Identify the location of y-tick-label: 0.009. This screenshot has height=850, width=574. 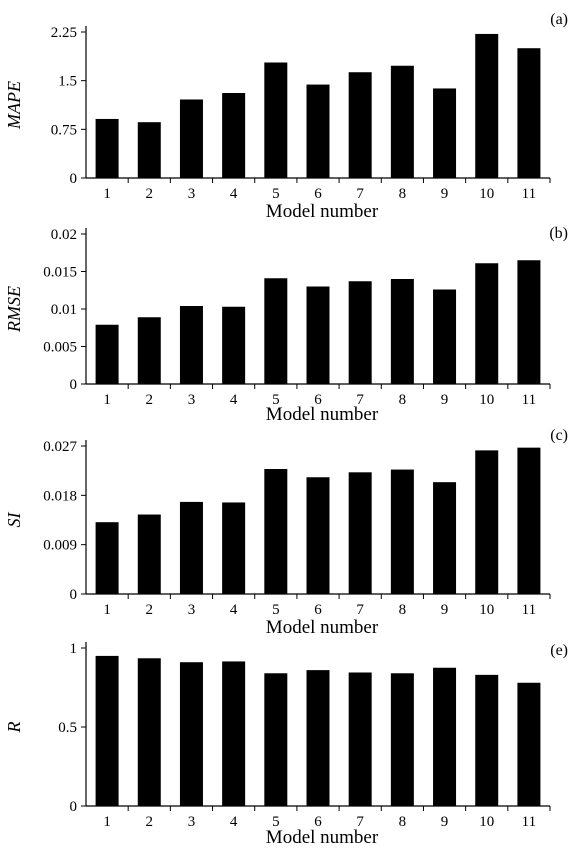
(60, 546).